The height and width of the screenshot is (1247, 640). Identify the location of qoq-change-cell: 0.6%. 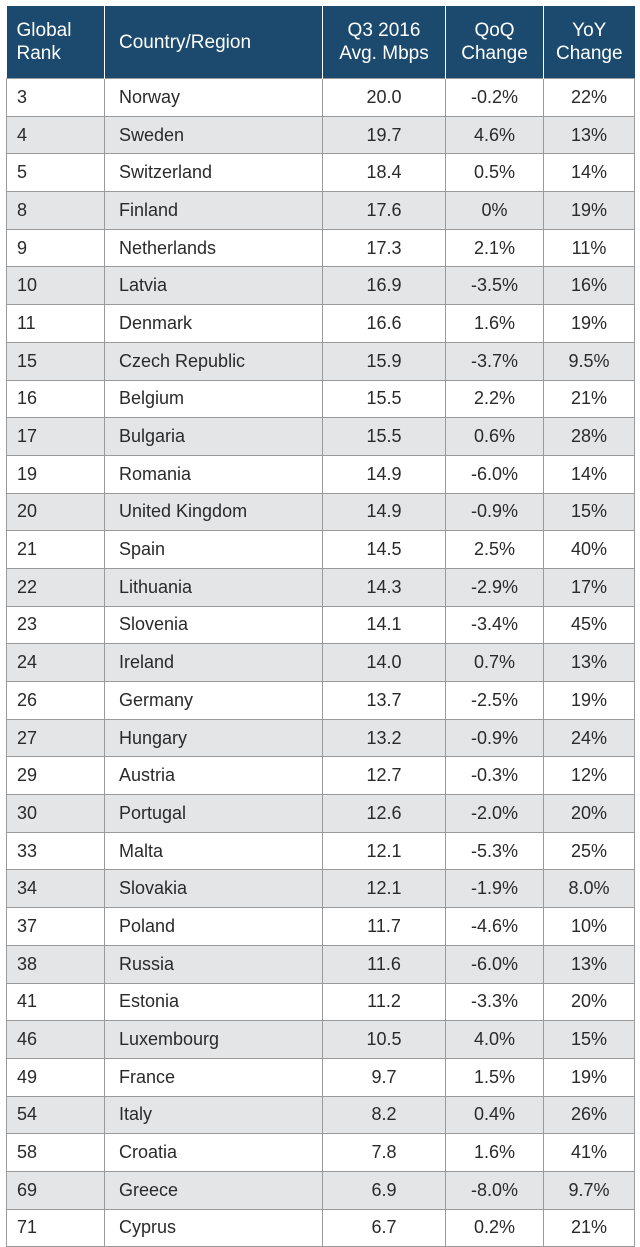
(494, 436).